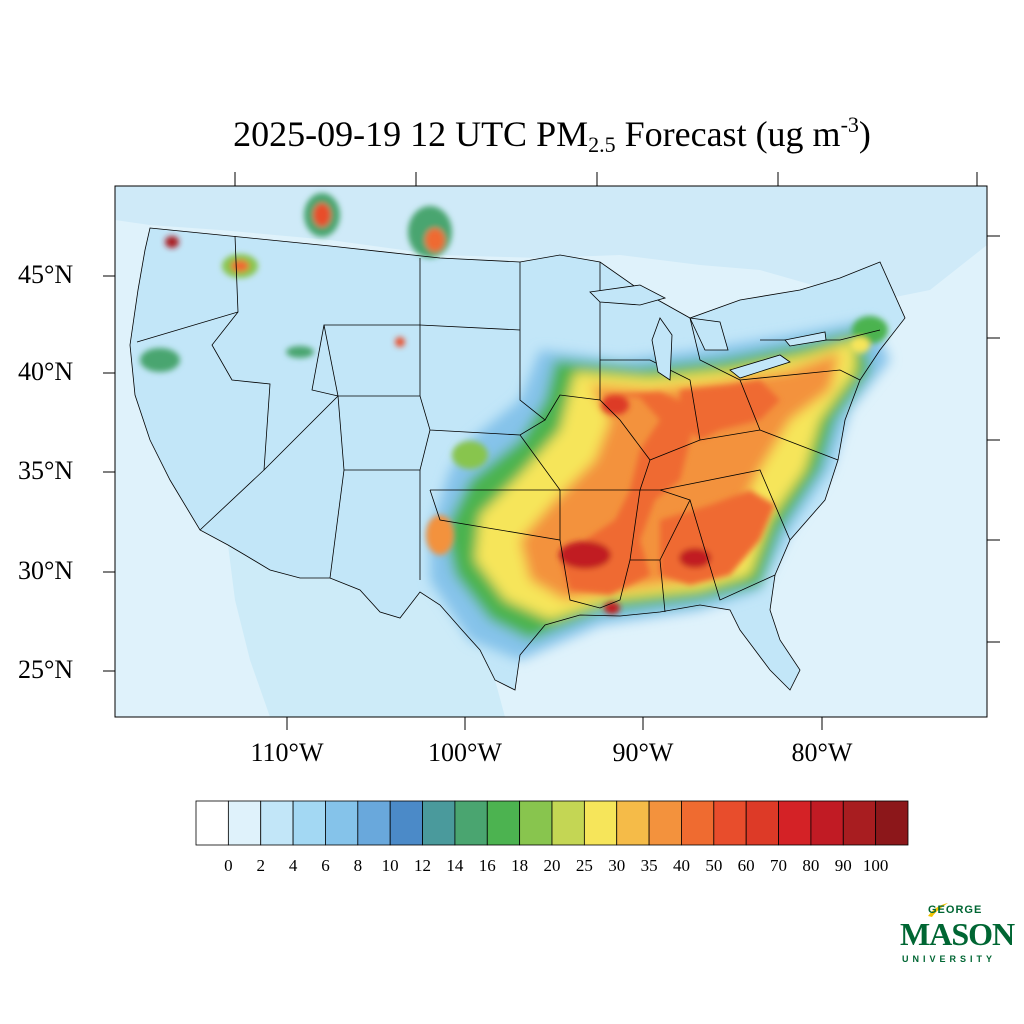 Image resolution: width=1024 pixels, height=1024 pixels. What do you see at coordinates (643, 752) in the screenshot?
I see `lon-label-90w: 90°W` at bounding box center [643, 752].